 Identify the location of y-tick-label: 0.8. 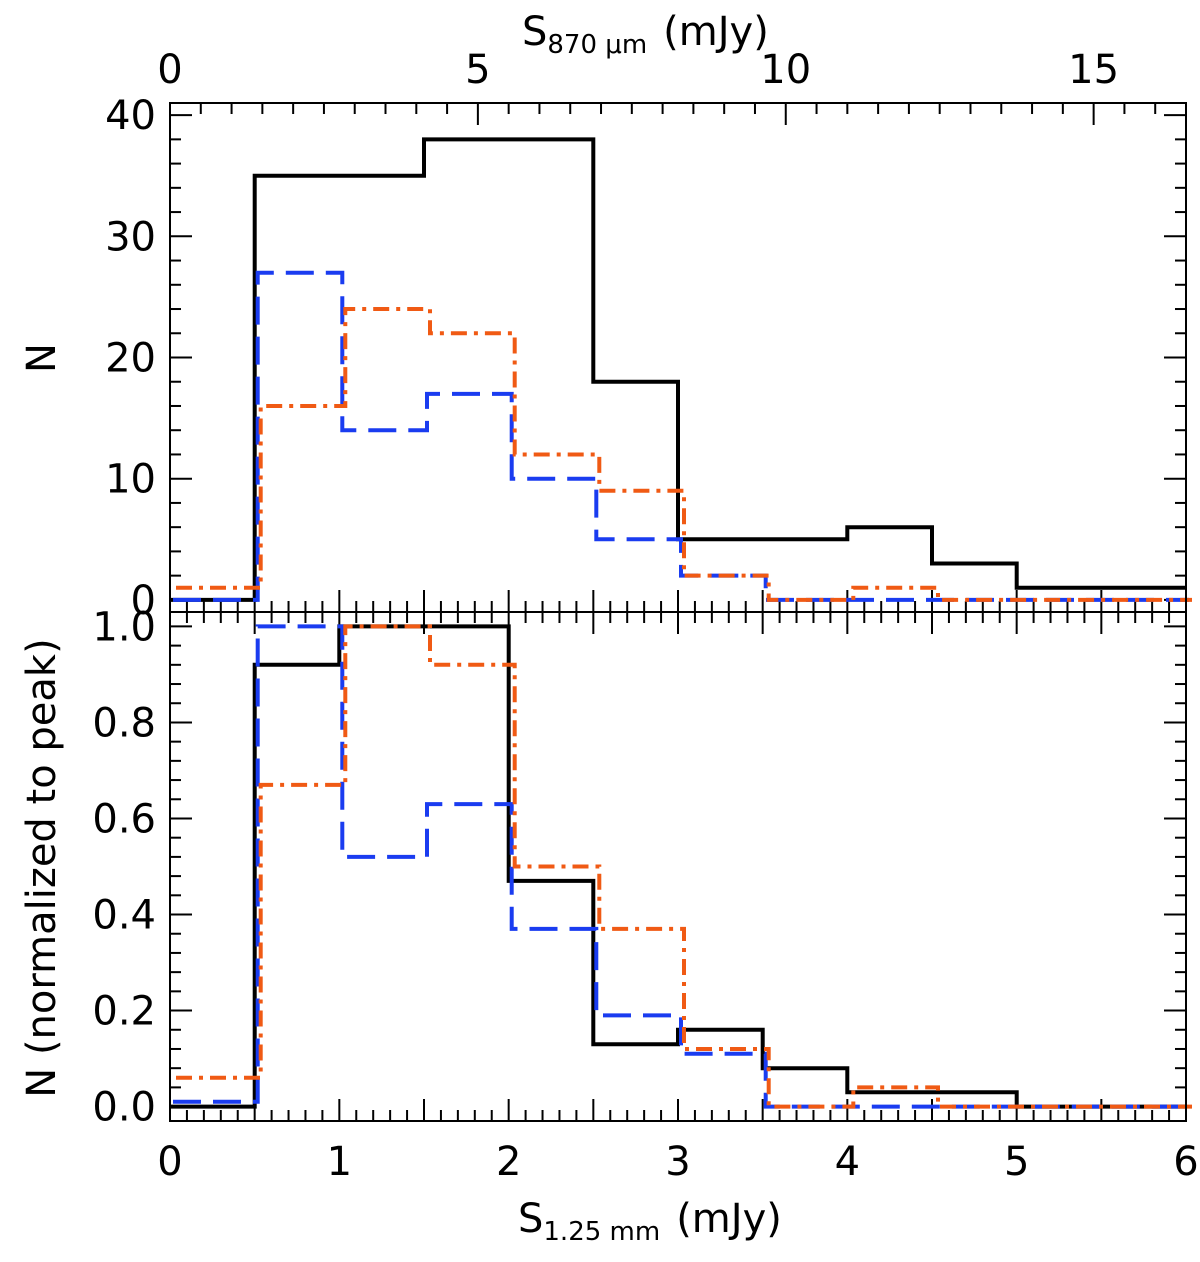
(124, 723).